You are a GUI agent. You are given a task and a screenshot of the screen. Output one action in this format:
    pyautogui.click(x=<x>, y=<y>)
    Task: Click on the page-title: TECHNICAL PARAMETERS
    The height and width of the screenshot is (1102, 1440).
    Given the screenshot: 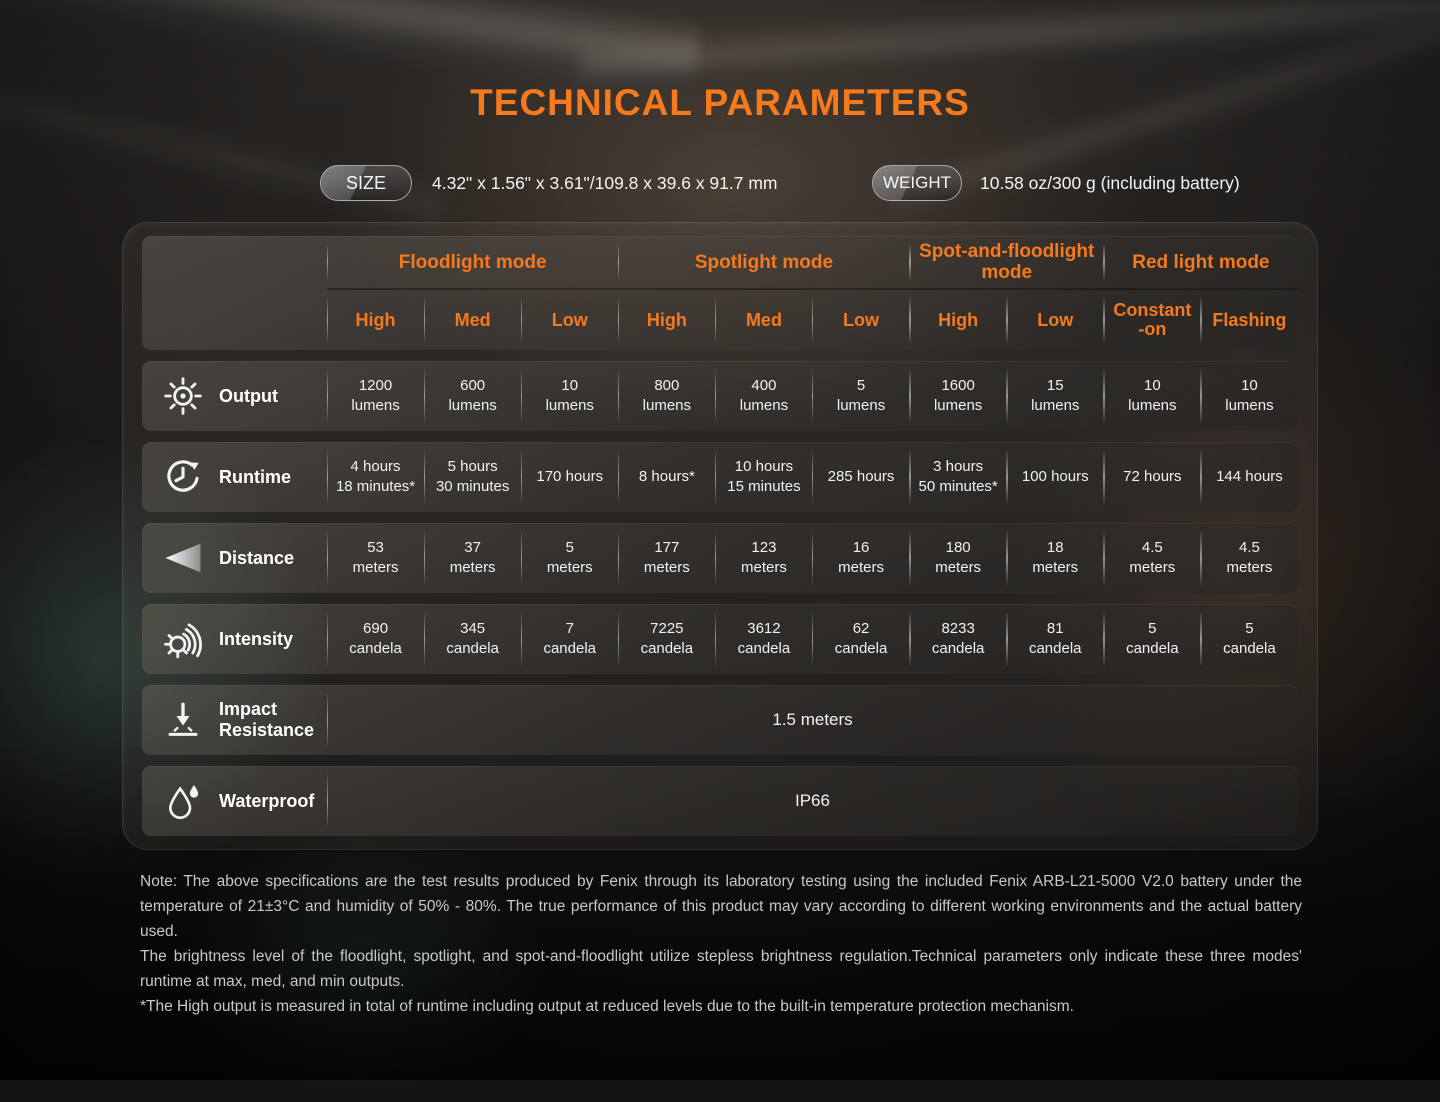 What is the action you would take?
    pyautogui.click(x=720, y=102)
    